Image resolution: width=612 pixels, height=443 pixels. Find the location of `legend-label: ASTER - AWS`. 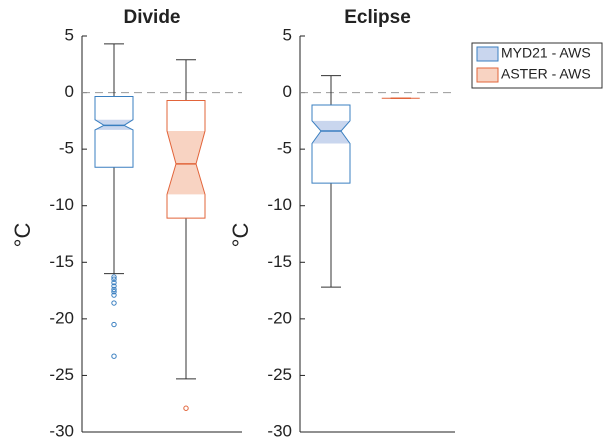

legend-label: ASTER - AWS is located at coordinates (546, 74).